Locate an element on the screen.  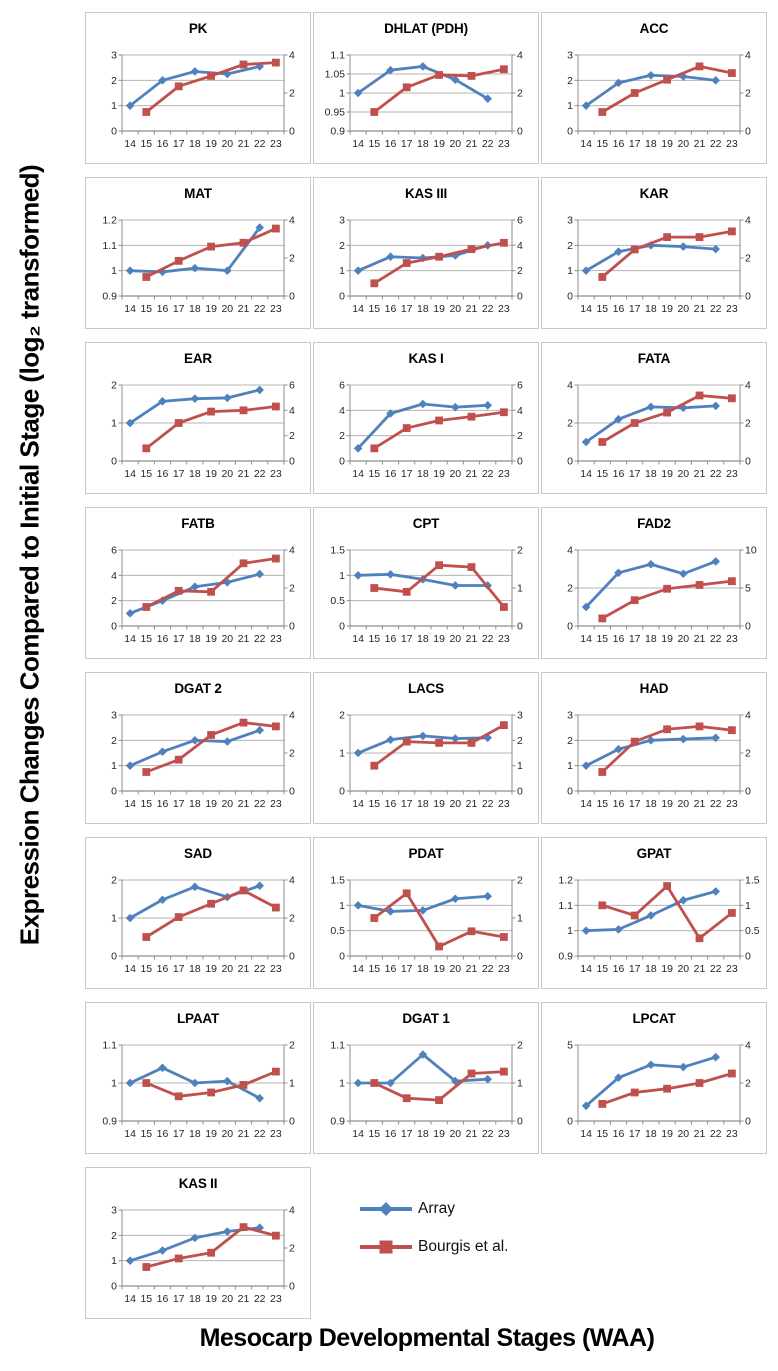
axis-tick-label: 18 is located at coordinates (651, 474).